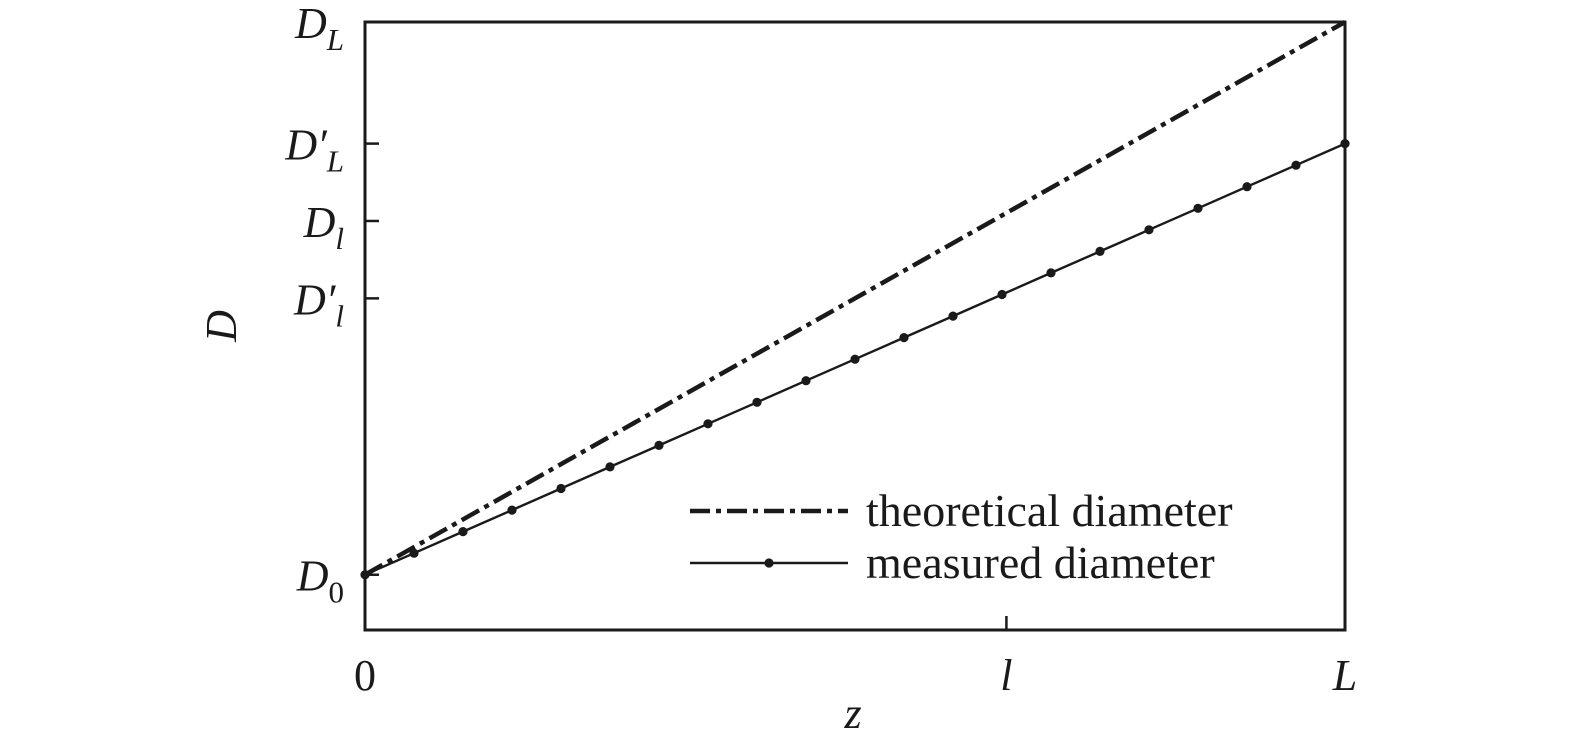 The image size is (1575, 747). I want to click on legend-marker-measured-diameter, so click(769, 563).